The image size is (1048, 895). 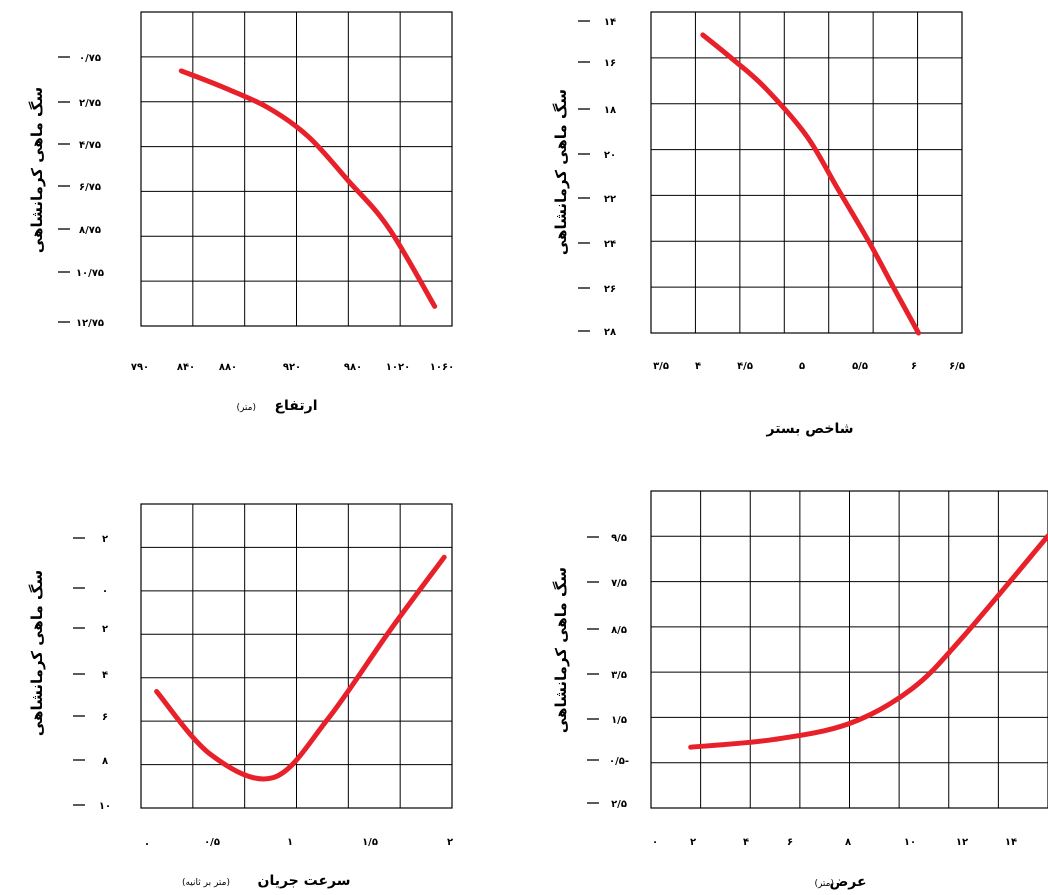 I want to click on x-tick-label: ۶/۵, so click(x=957, y=366).